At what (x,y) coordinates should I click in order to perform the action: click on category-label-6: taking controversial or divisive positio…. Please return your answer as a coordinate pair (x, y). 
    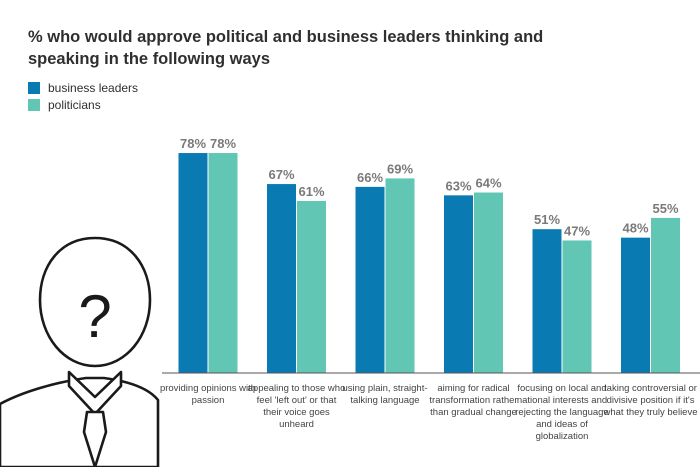
    Looking at the image, I should click on (650, 400).